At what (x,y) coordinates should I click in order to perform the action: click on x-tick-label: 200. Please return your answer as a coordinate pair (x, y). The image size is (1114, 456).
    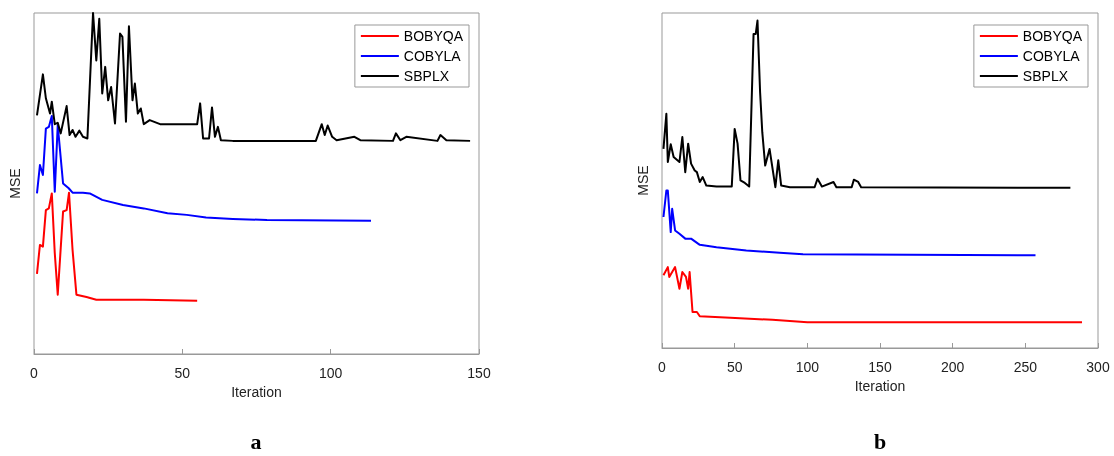
    Looking at the image, I should click on (952, 367).